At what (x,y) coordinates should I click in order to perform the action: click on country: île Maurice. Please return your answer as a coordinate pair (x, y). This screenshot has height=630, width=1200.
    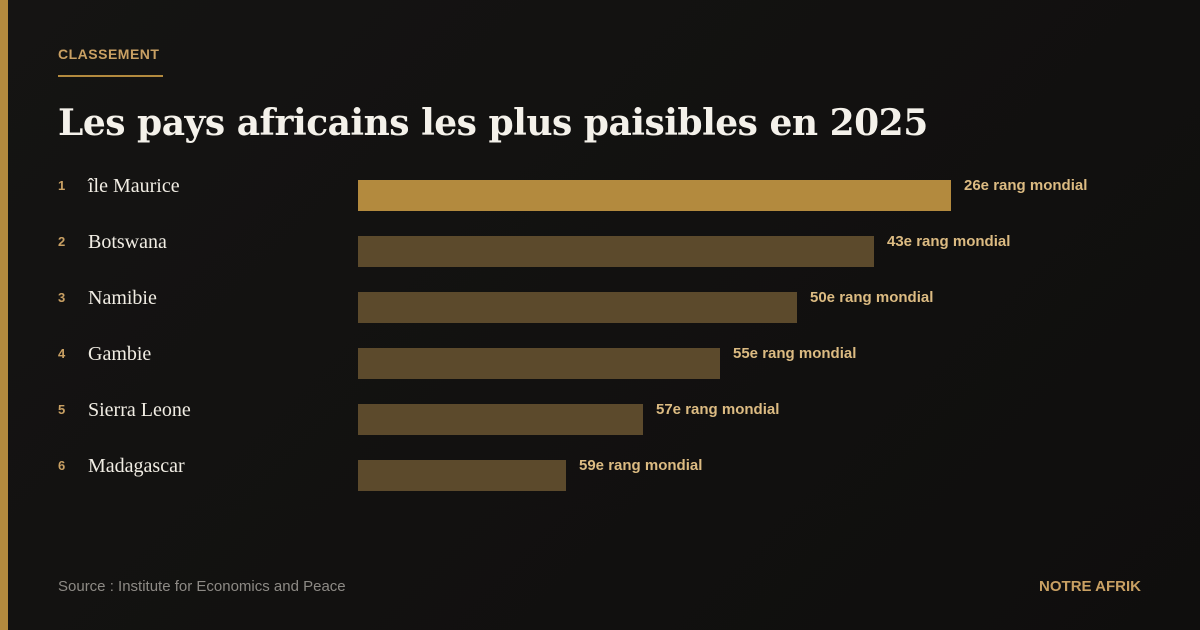
    Looking at the image, I should click on (134, 186).